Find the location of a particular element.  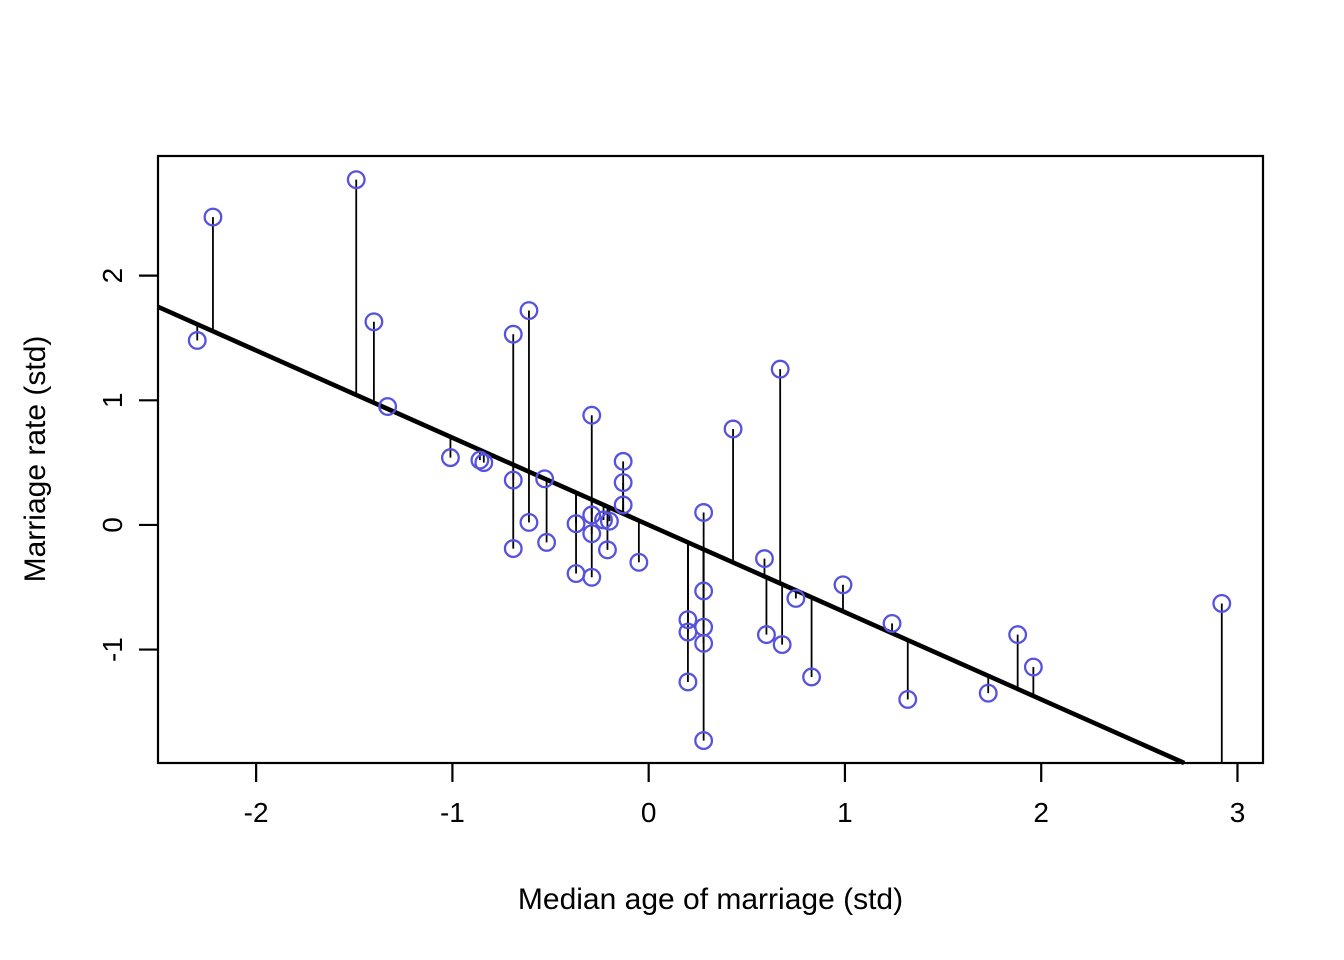

x-tick-label: 3 is located at coordinates (1238, 812).